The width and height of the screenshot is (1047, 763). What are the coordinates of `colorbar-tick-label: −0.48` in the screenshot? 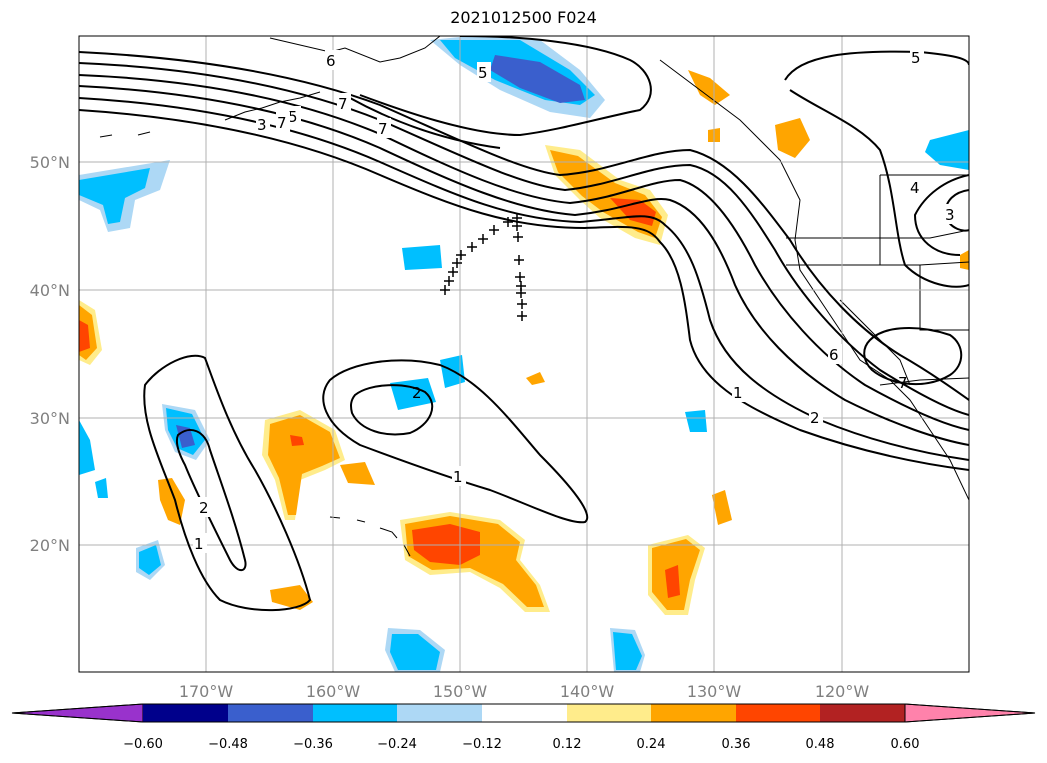 It's located at (228, 744).